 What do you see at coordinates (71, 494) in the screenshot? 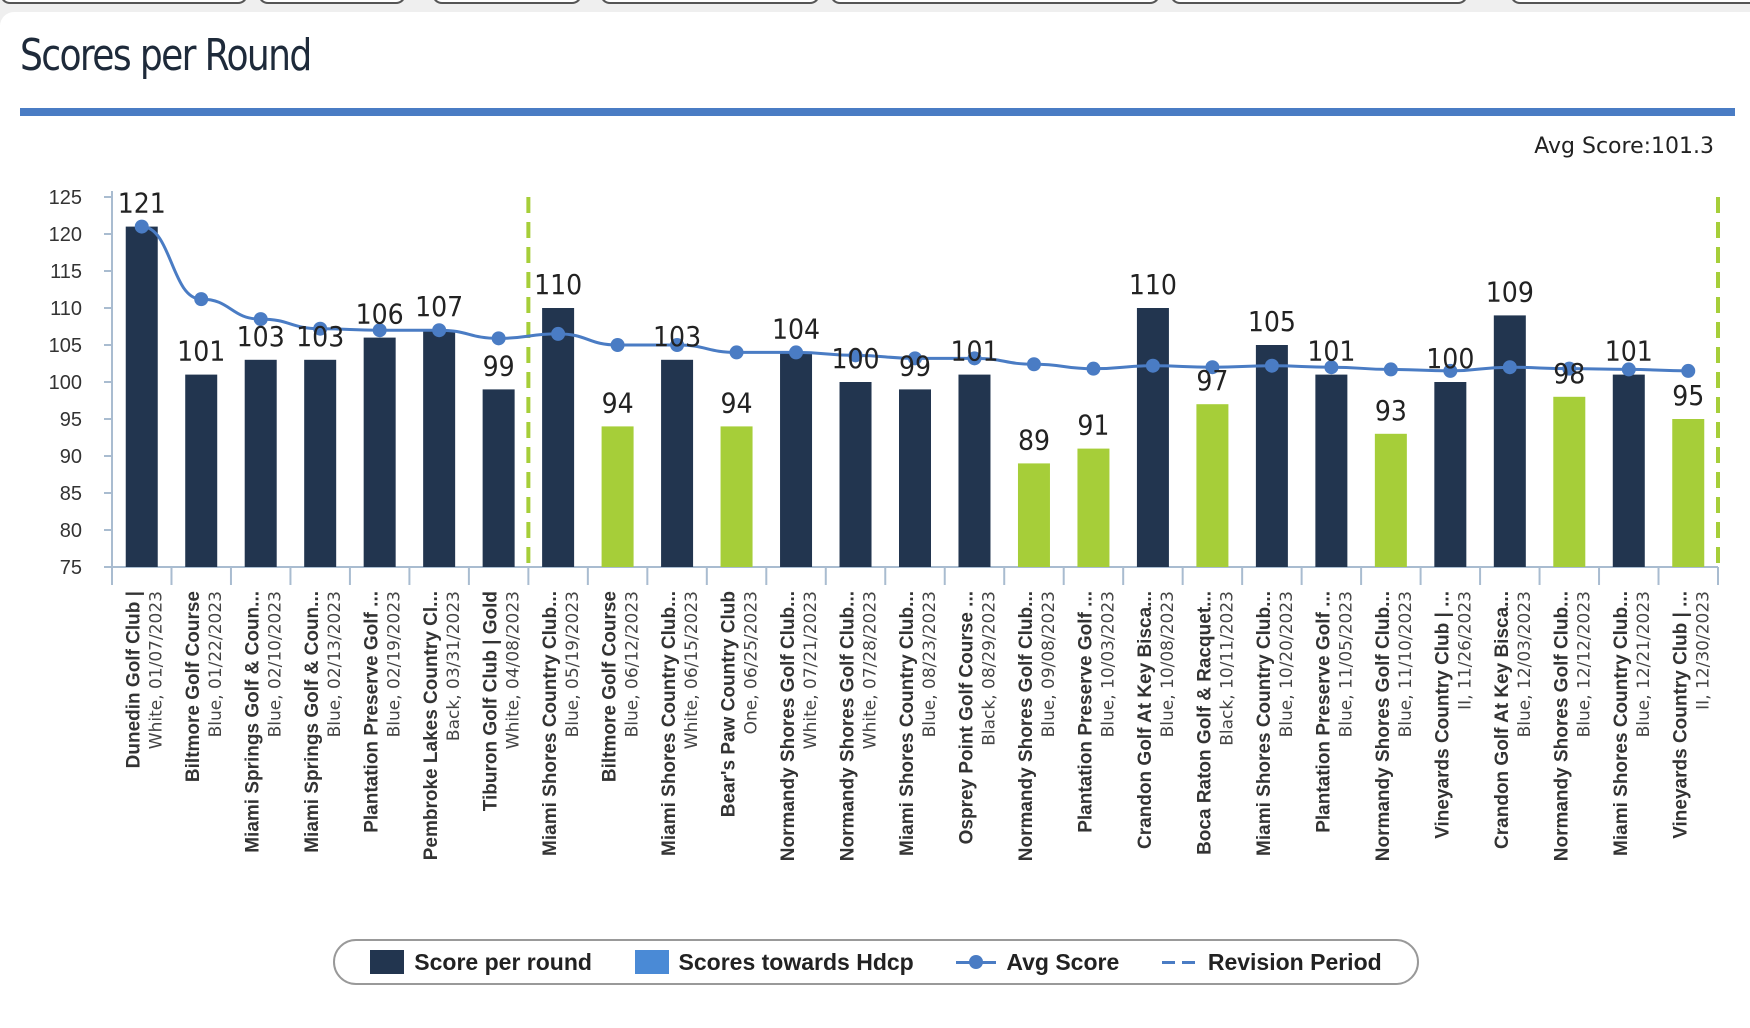
I see `y-tick-label: 85` at bounding box center [71, 494].